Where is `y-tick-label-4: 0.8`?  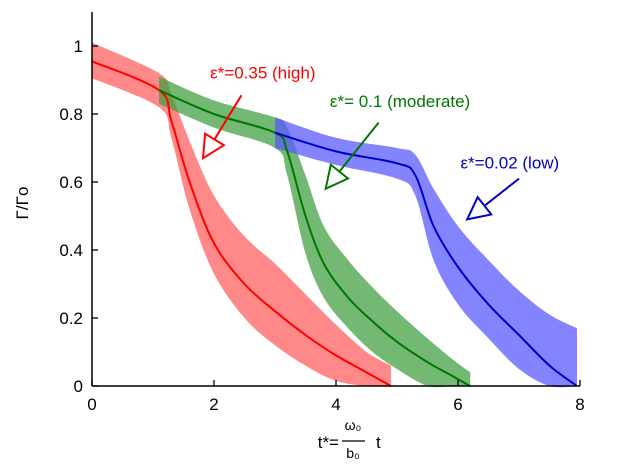
y-tick-label-4: 0.8 is located at coordinates (71, 114).